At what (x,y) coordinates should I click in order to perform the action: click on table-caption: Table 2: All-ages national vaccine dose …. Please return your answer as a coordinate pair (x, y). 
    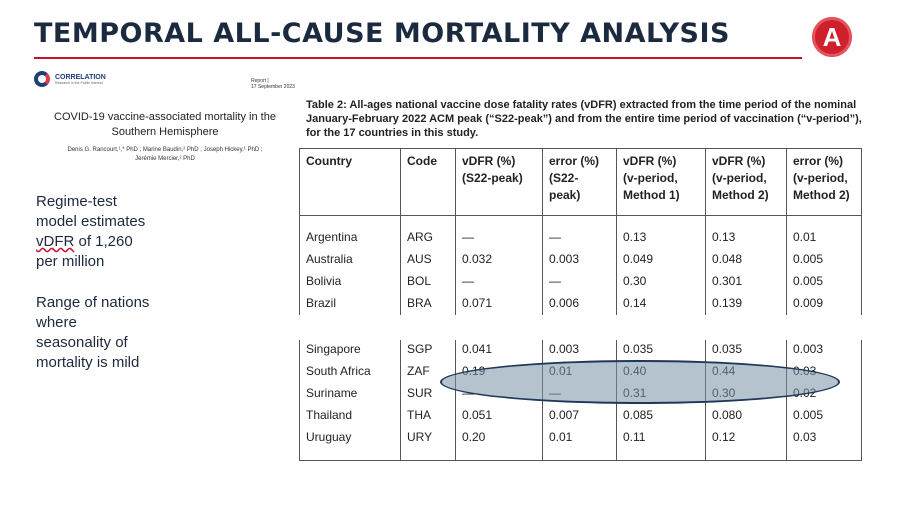
    Looking at the image, I should click on (584, 119).